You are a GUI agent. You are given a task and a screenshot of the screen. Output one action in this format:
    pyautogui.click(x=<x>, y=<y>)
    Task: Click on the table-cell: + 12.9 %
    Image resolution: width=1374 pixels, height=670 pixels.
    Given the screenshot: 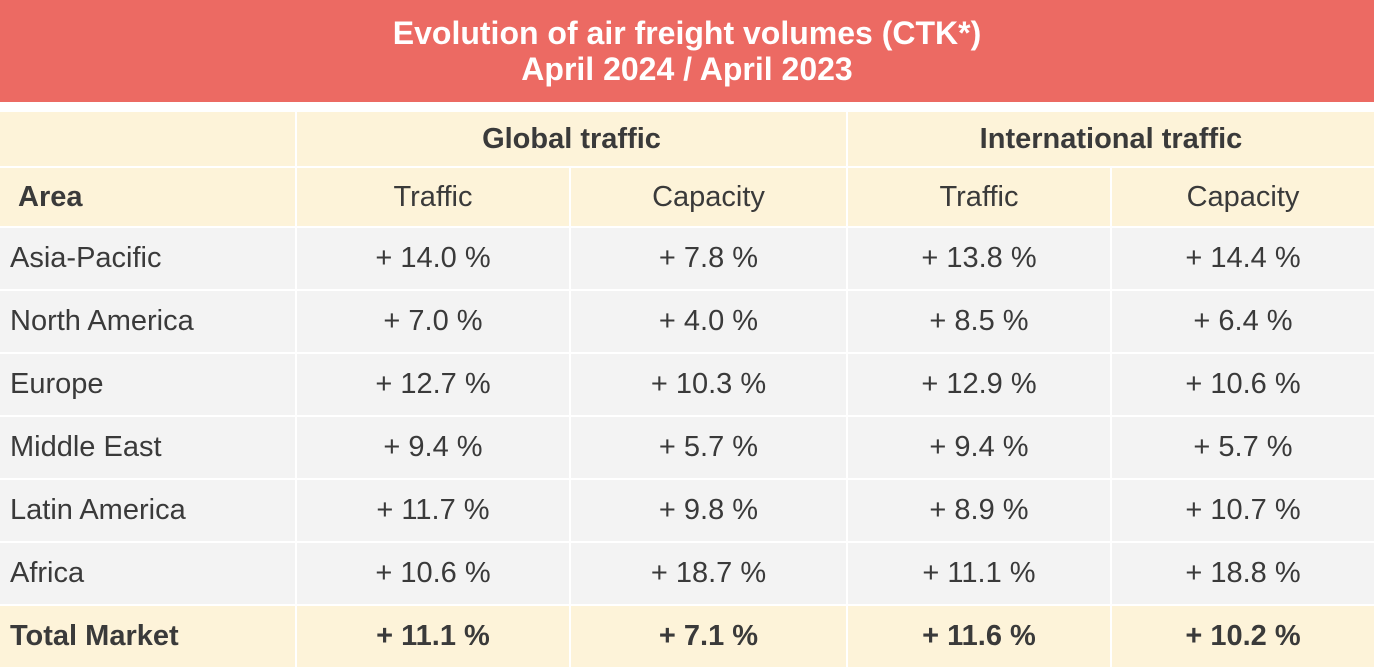 What is the action you would take?
    pyautogui.click(x=979, y=384)
    